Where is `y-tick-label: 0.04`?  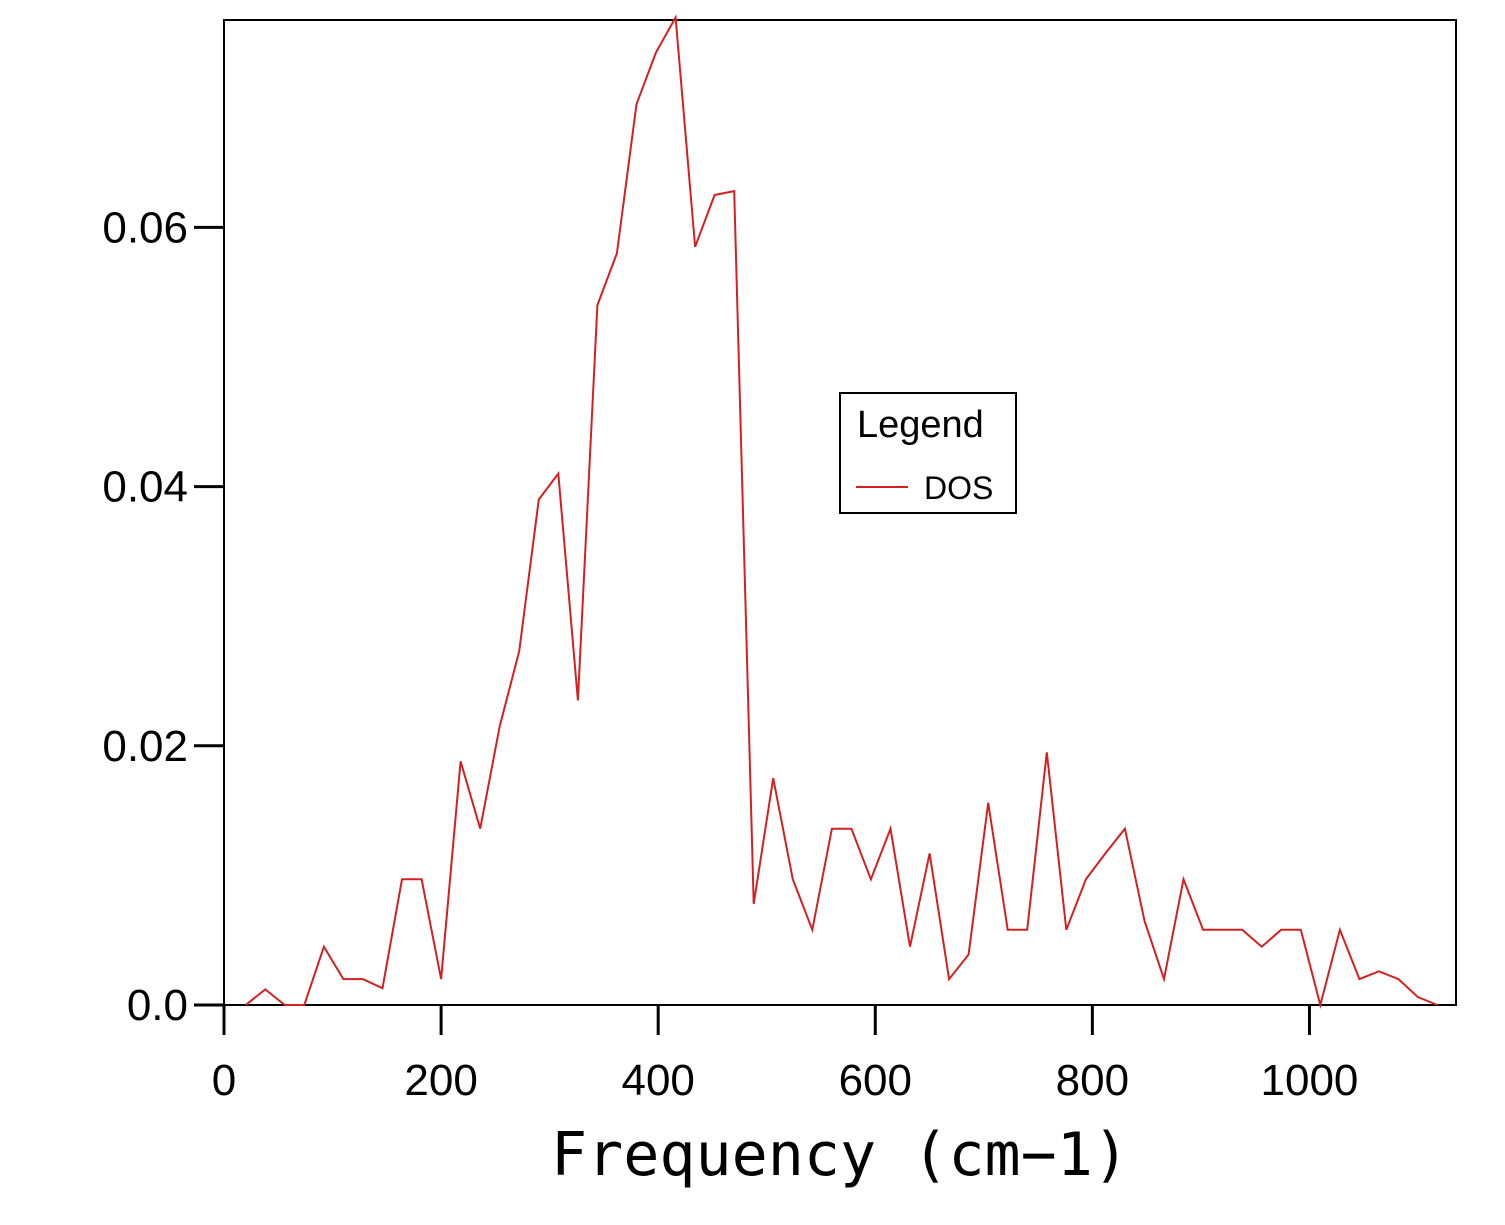
y-tick-label: 0.04 is located at coordinates (145, 487).